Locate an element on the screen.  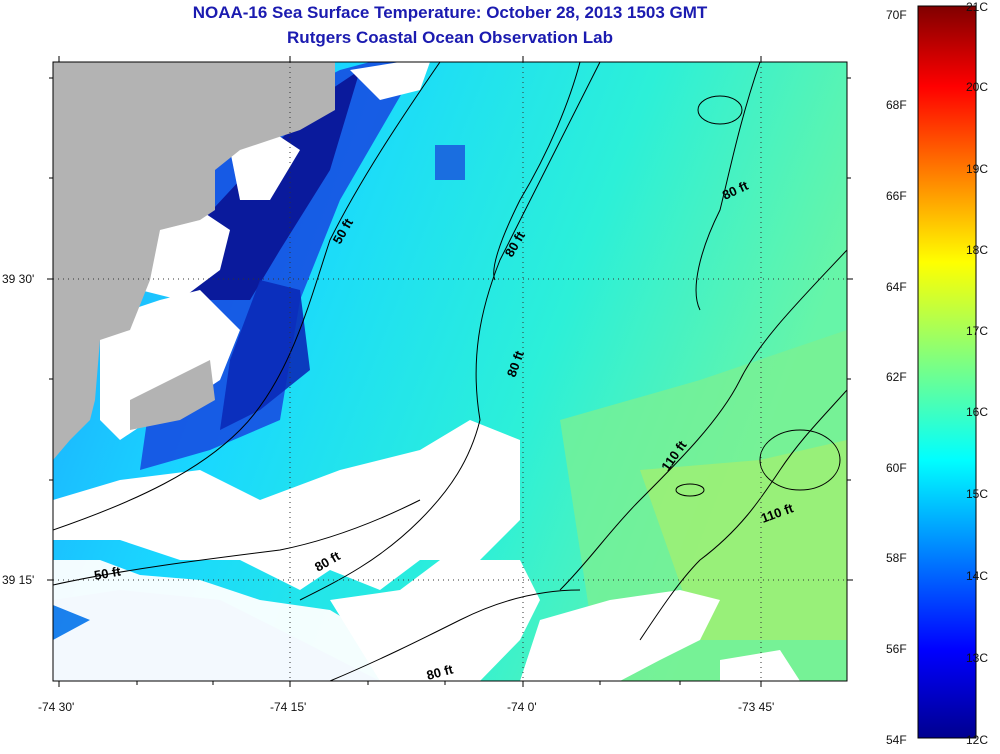
colorbar-f-label: 68F is located at coordinates (896, 105).